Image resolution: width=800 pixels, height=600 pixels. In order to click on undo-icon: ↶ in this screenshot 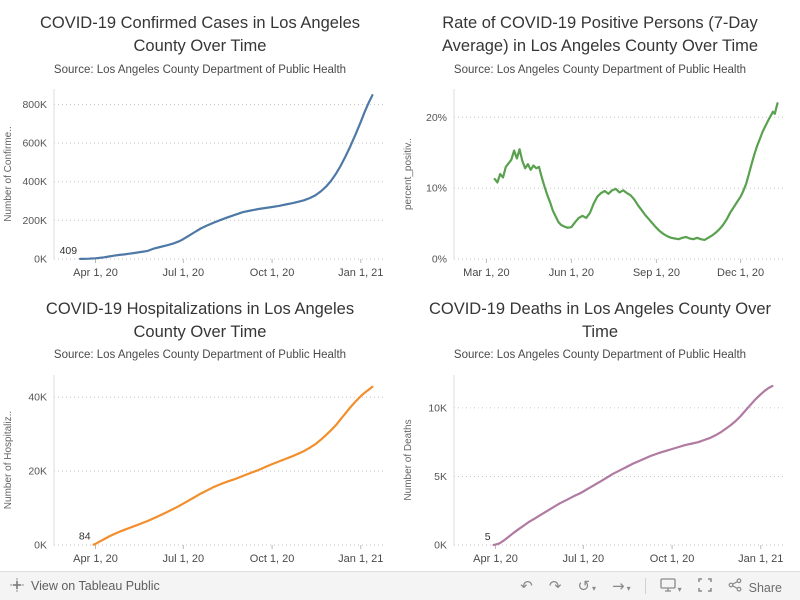, I will do `click(526, 585)`.